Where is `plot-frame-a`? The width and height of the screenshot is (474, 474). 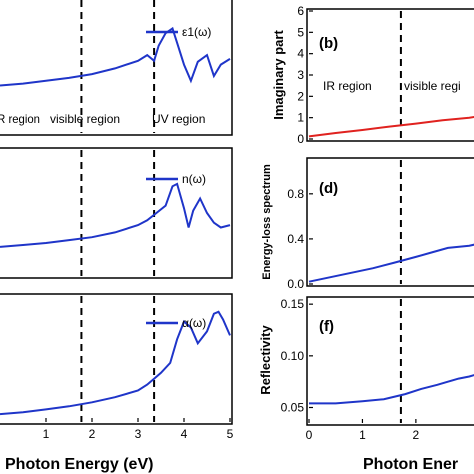 plot-frame-a is located at coordinates (116, 68).